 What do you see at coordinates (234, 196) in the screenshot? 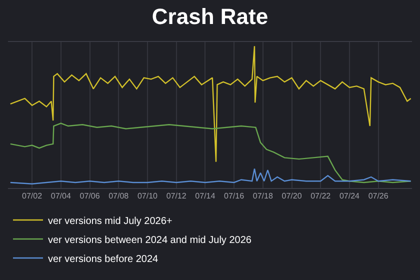
I see `x-tick-label: 07/16` at bounding box center [234, 196].